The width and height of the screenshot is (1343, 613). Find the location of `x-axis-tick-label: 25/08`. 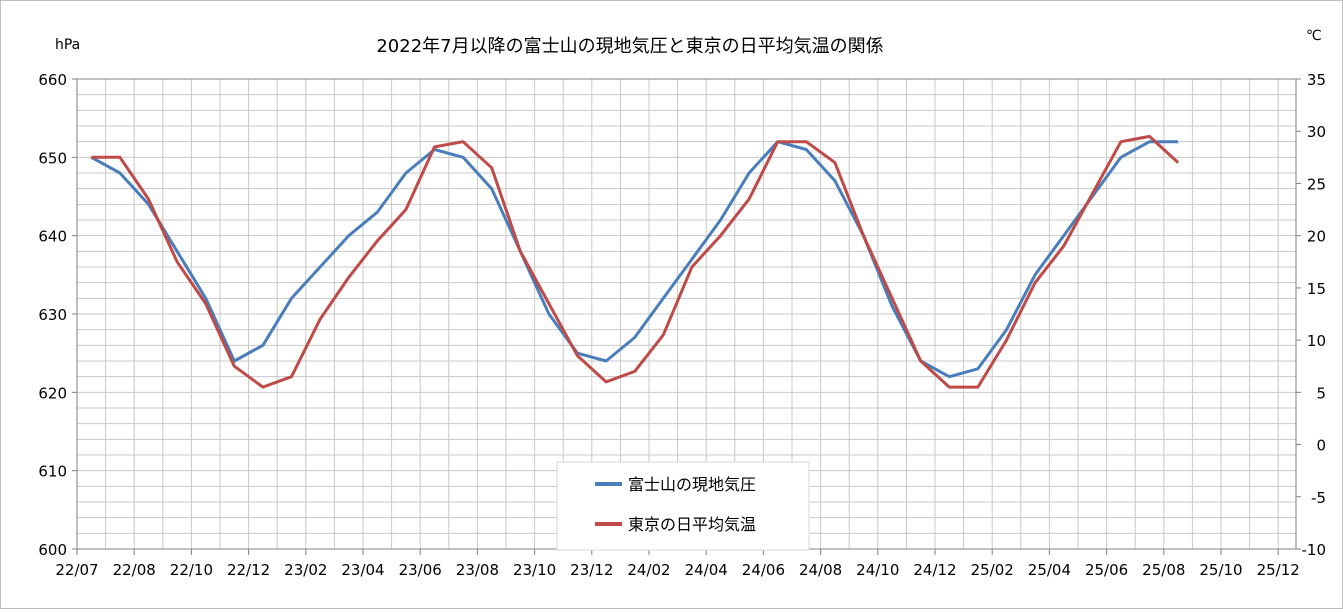

x-axis-tick-label: 25/08 is located at coordinates (1163, 570).